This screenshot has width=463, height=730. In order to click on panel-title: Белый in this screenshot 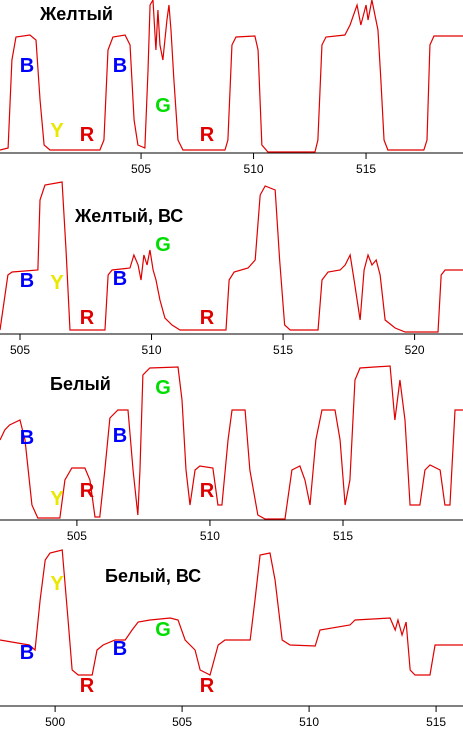, I will do `click(80, 384)`.